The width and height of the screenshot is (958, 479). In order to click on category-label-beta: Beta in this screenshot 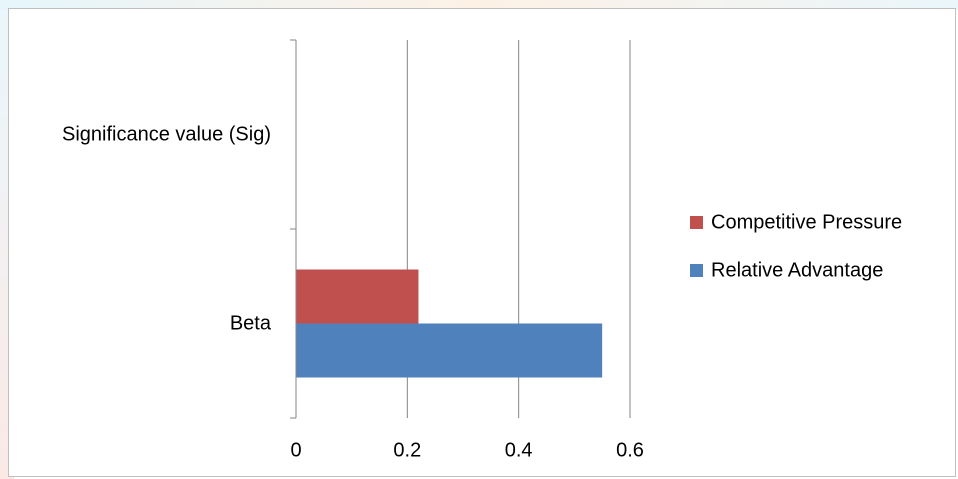, I will do `click(251, 323)`.